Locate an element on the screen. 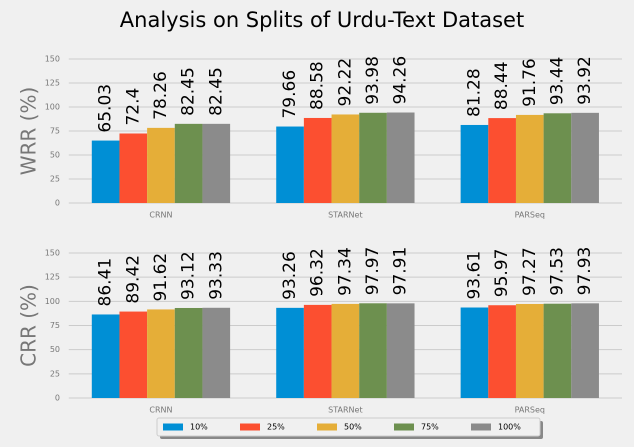 This screenshot has height=447, width=634. data-label: 93.26 is located at coordinates (290, 275).